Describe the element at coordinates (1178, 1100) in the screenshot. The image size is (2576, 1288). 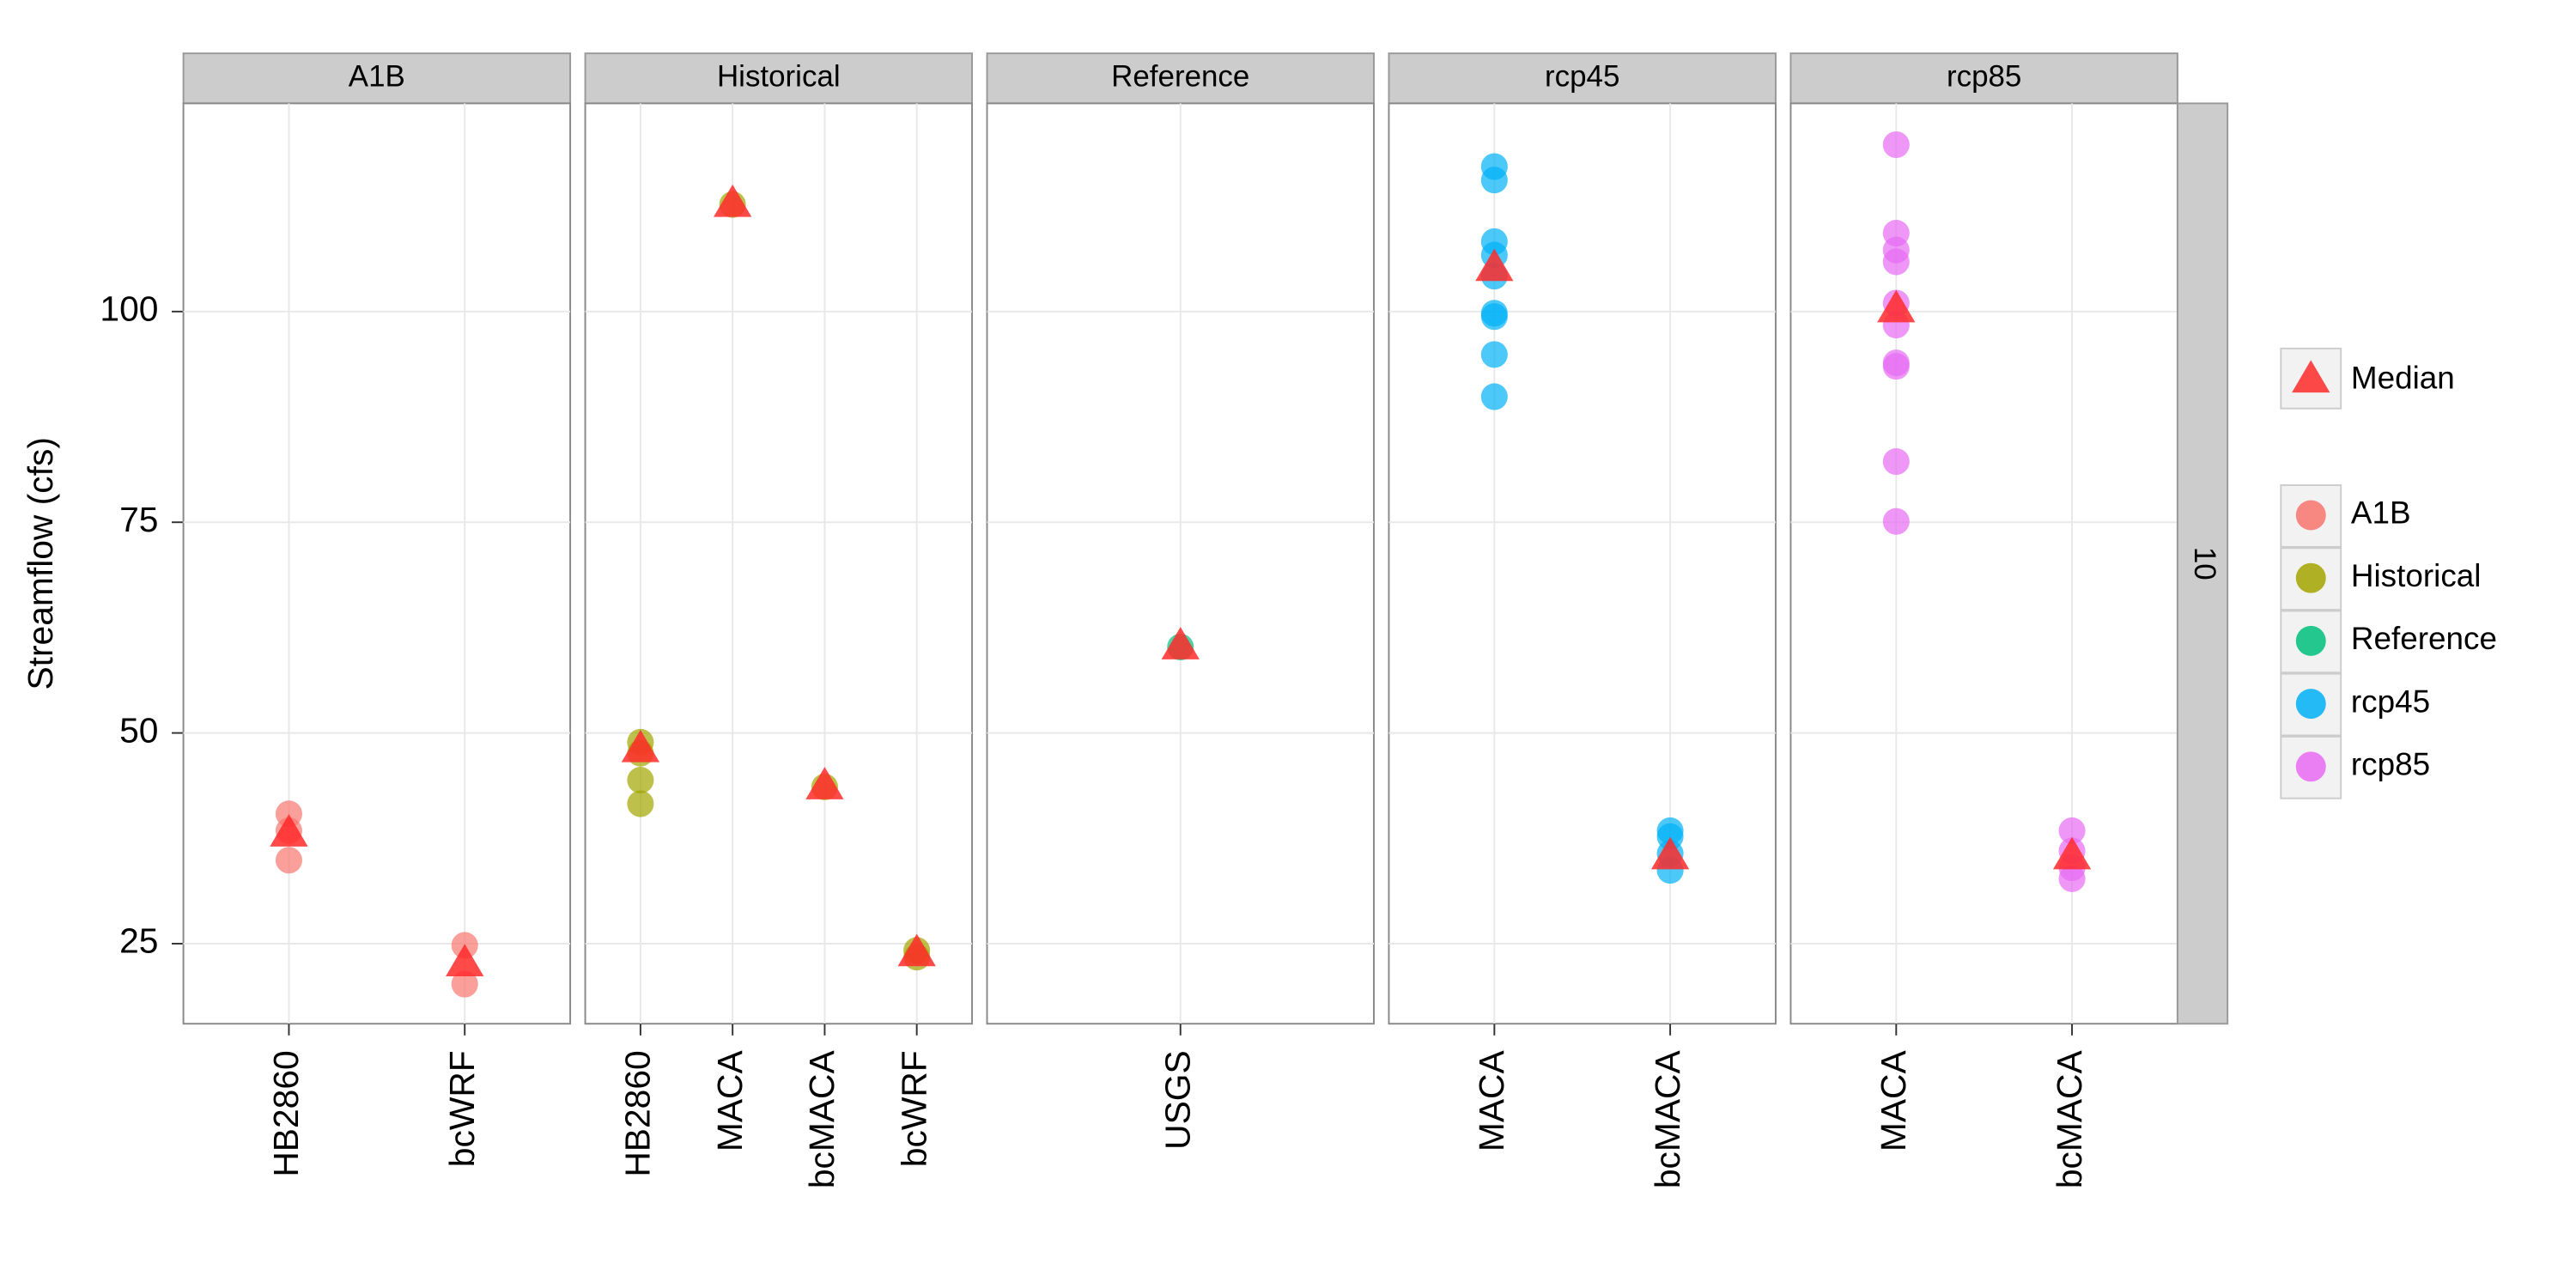
I see `x-tick-label: USGS` at that location.